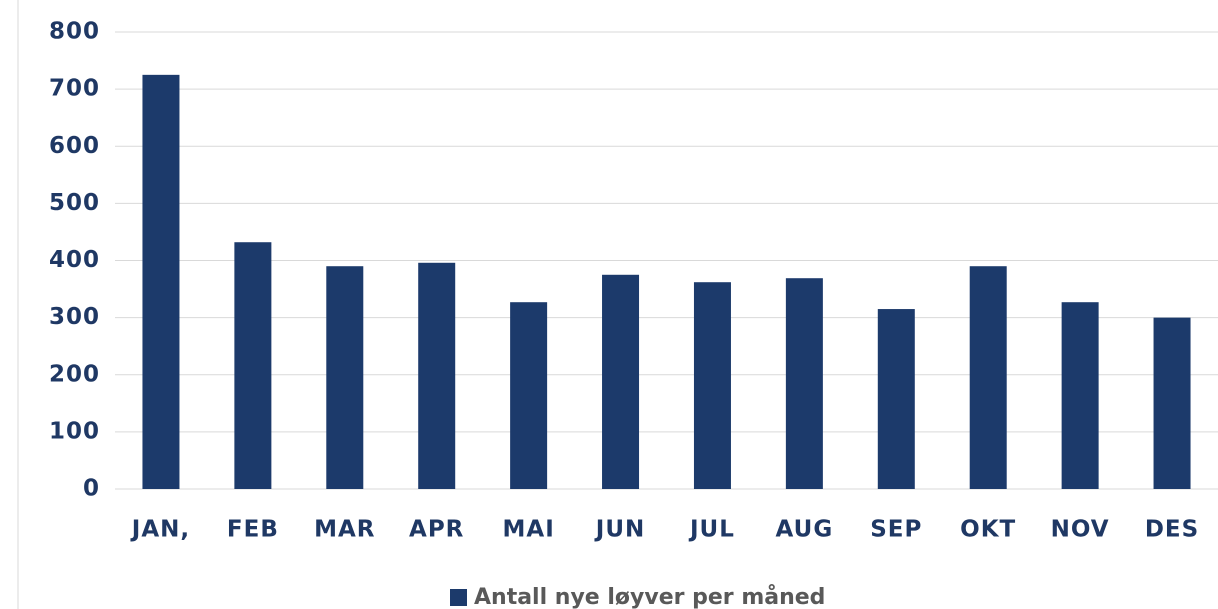 The width and height of the screenshot is (1218, 609). Describe the element at coordinates (74, 89) in the screenshot. I see `y-tick-label: 700` at that location.